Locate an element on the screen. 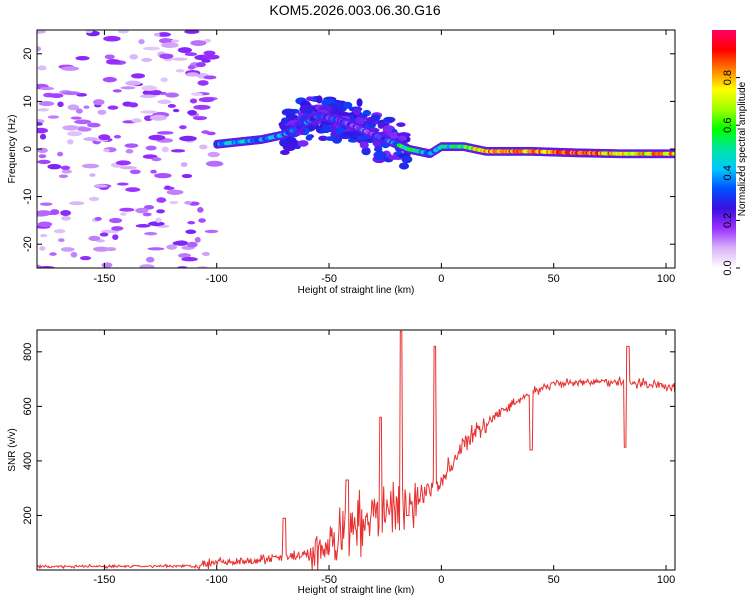  snr-y-tick-label: 600 is located at coordinates (28, 406).